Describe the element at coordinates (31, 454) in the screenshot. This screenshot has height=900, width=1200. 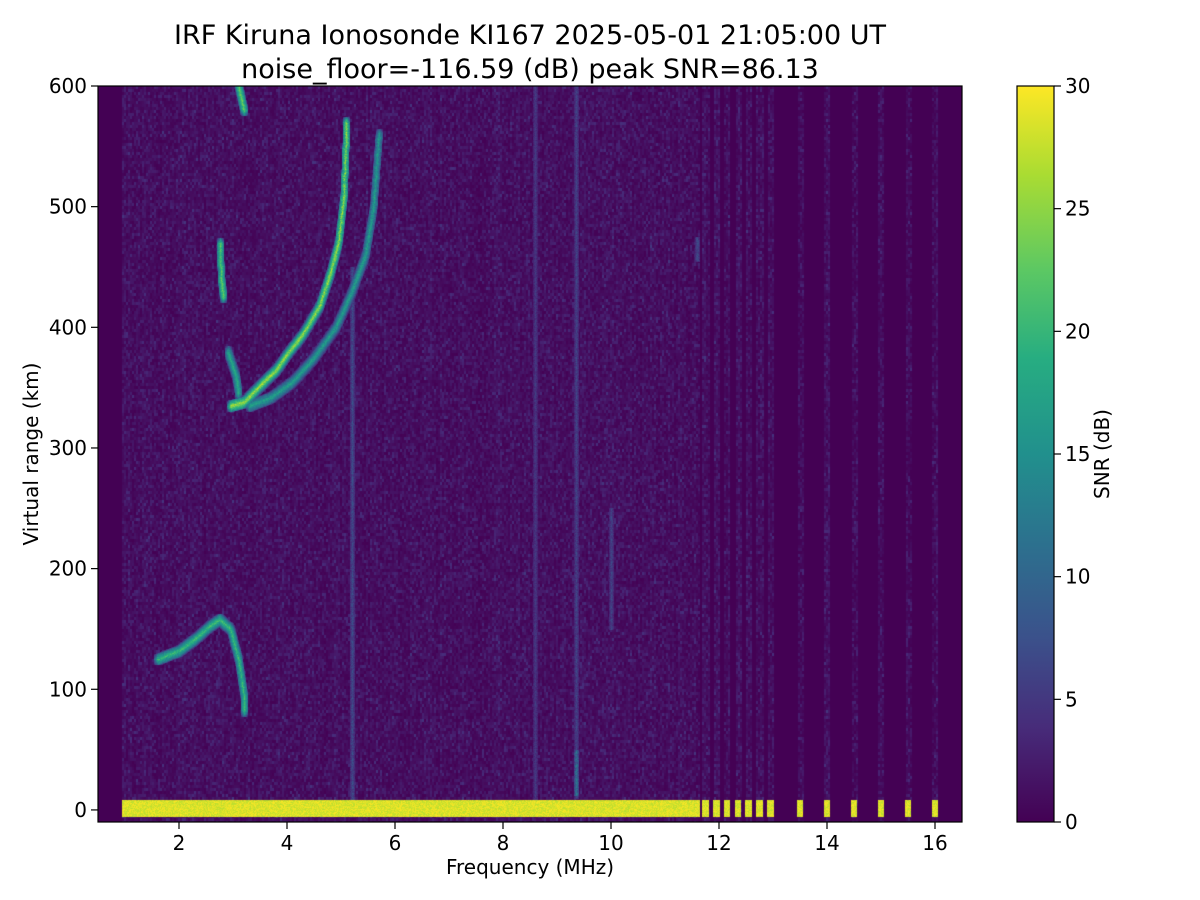
I see `y-axis-label: Virtual range (km)` at that location.